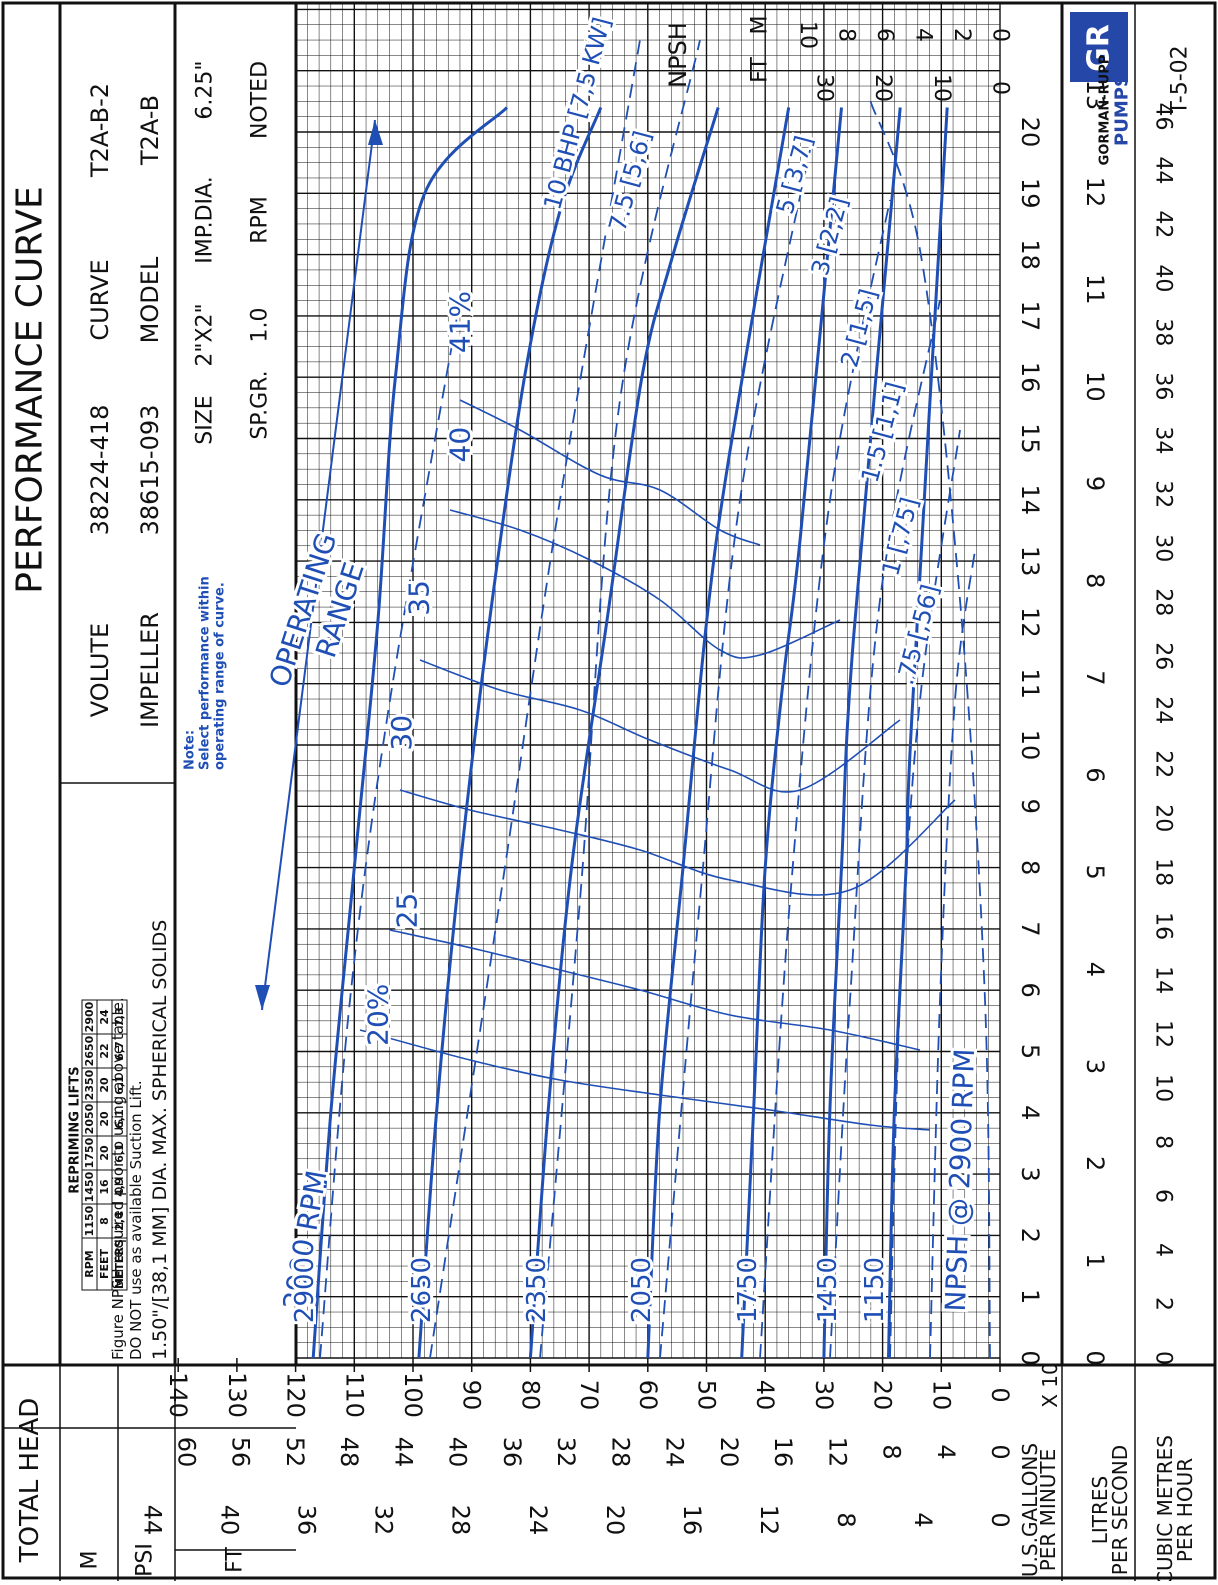 Image resolution: width=1218 pixels, height=1585 pixels. Describe the element at coordinates (1163, 656) in the screenshot. I see `cmh-tick-label: 26` at that location.